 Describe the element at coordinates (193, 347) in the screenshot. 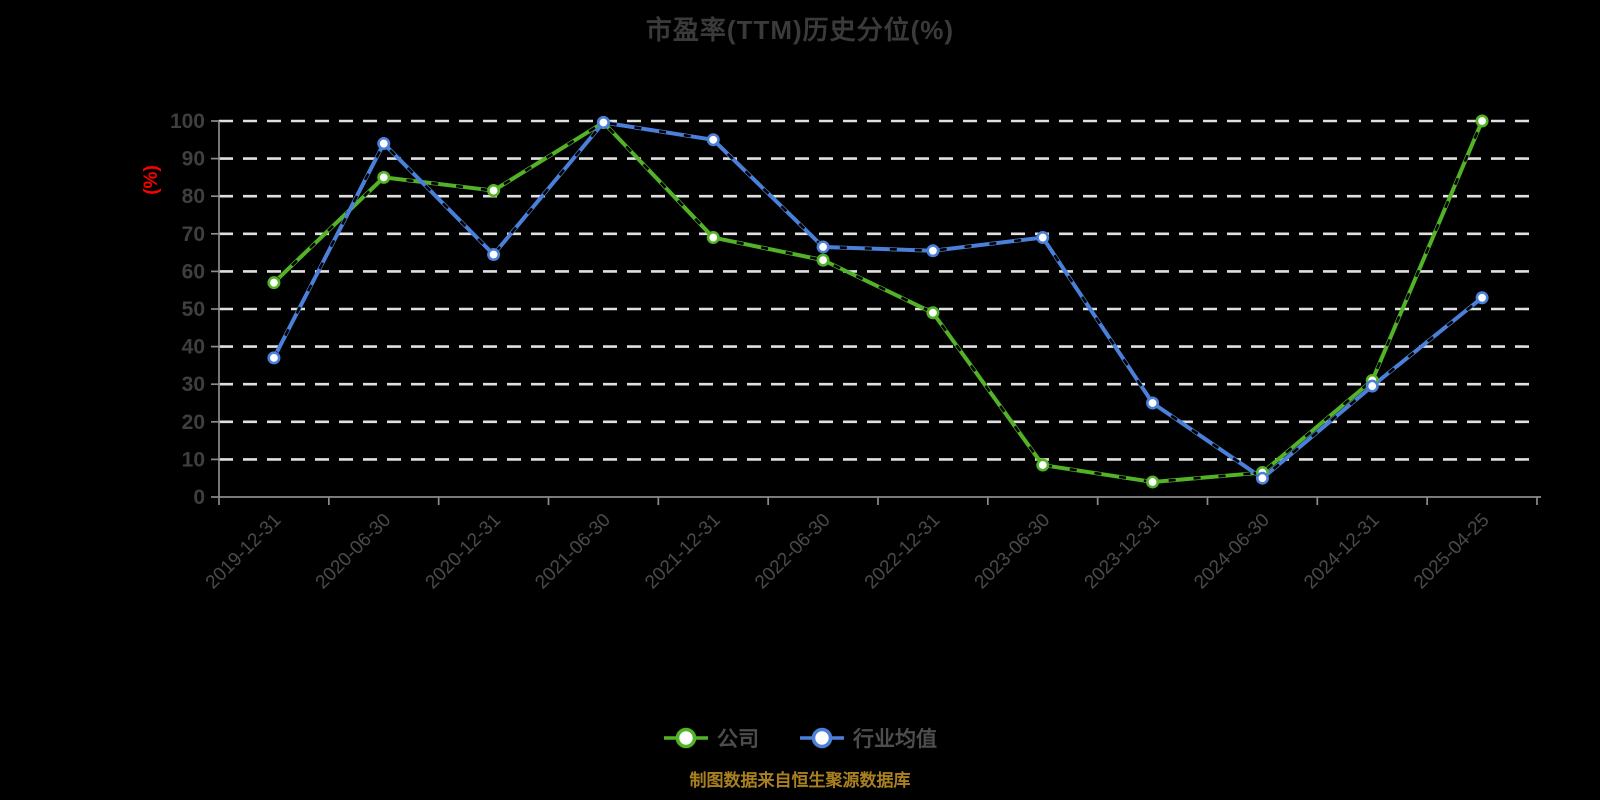

I see `y-axis-label: 40` at that location.